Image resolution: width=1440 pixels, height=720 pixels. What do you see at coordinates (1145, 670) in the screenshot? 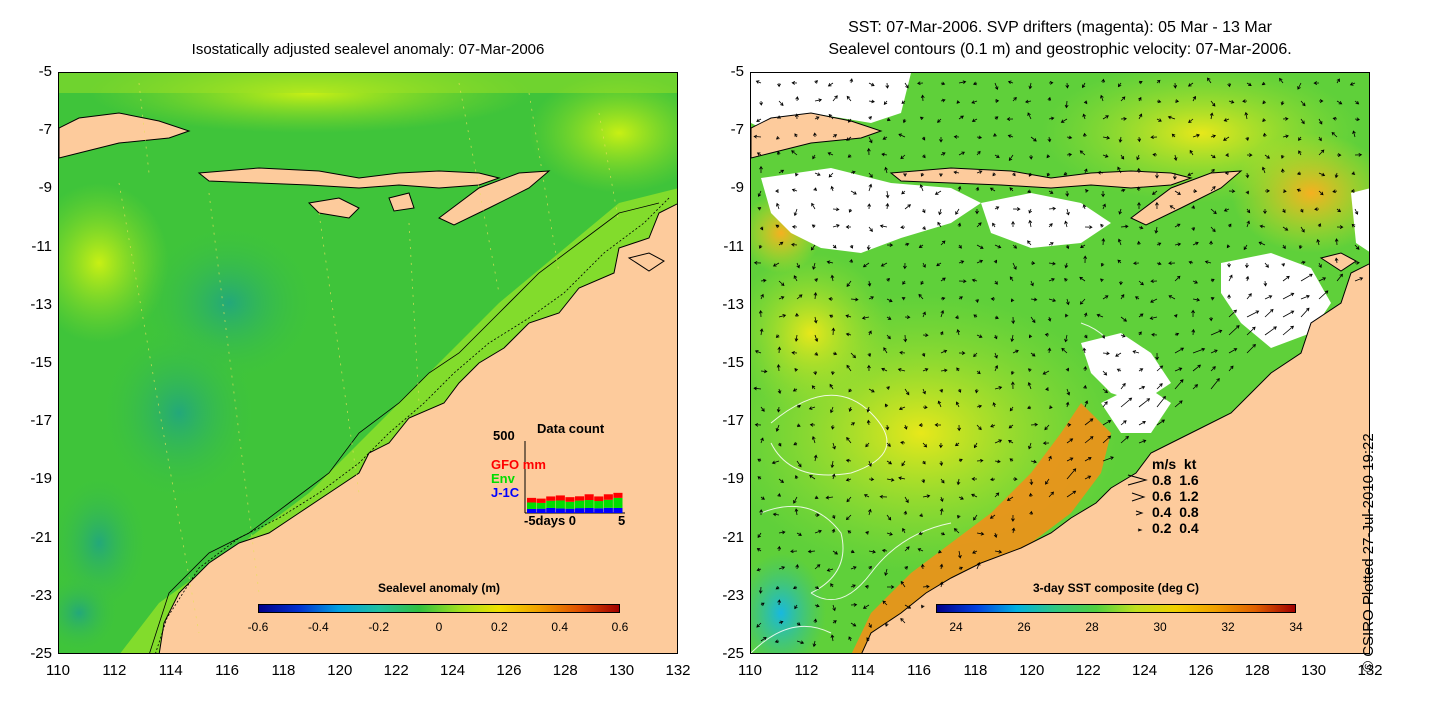
I see `x-tick-label: 124` at bounding box center [1145, 670].